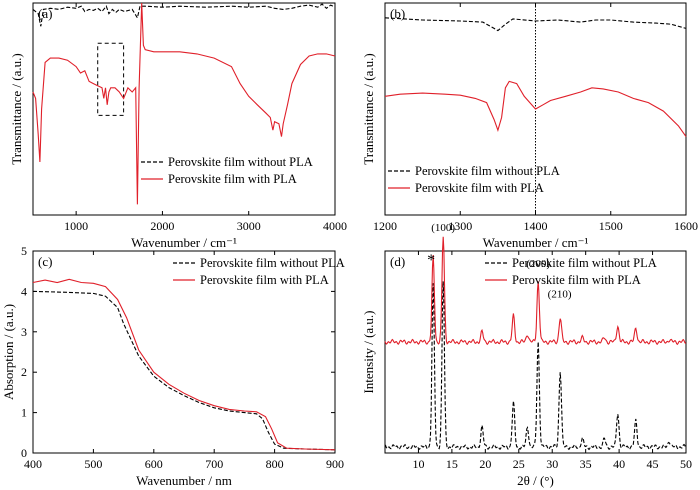 The width and height of the screenshot is (700, 490). Describe the element at coordinates (184, 480) in the screenshot. I see `x-axis-label: Wavenumber / nm` at that location.